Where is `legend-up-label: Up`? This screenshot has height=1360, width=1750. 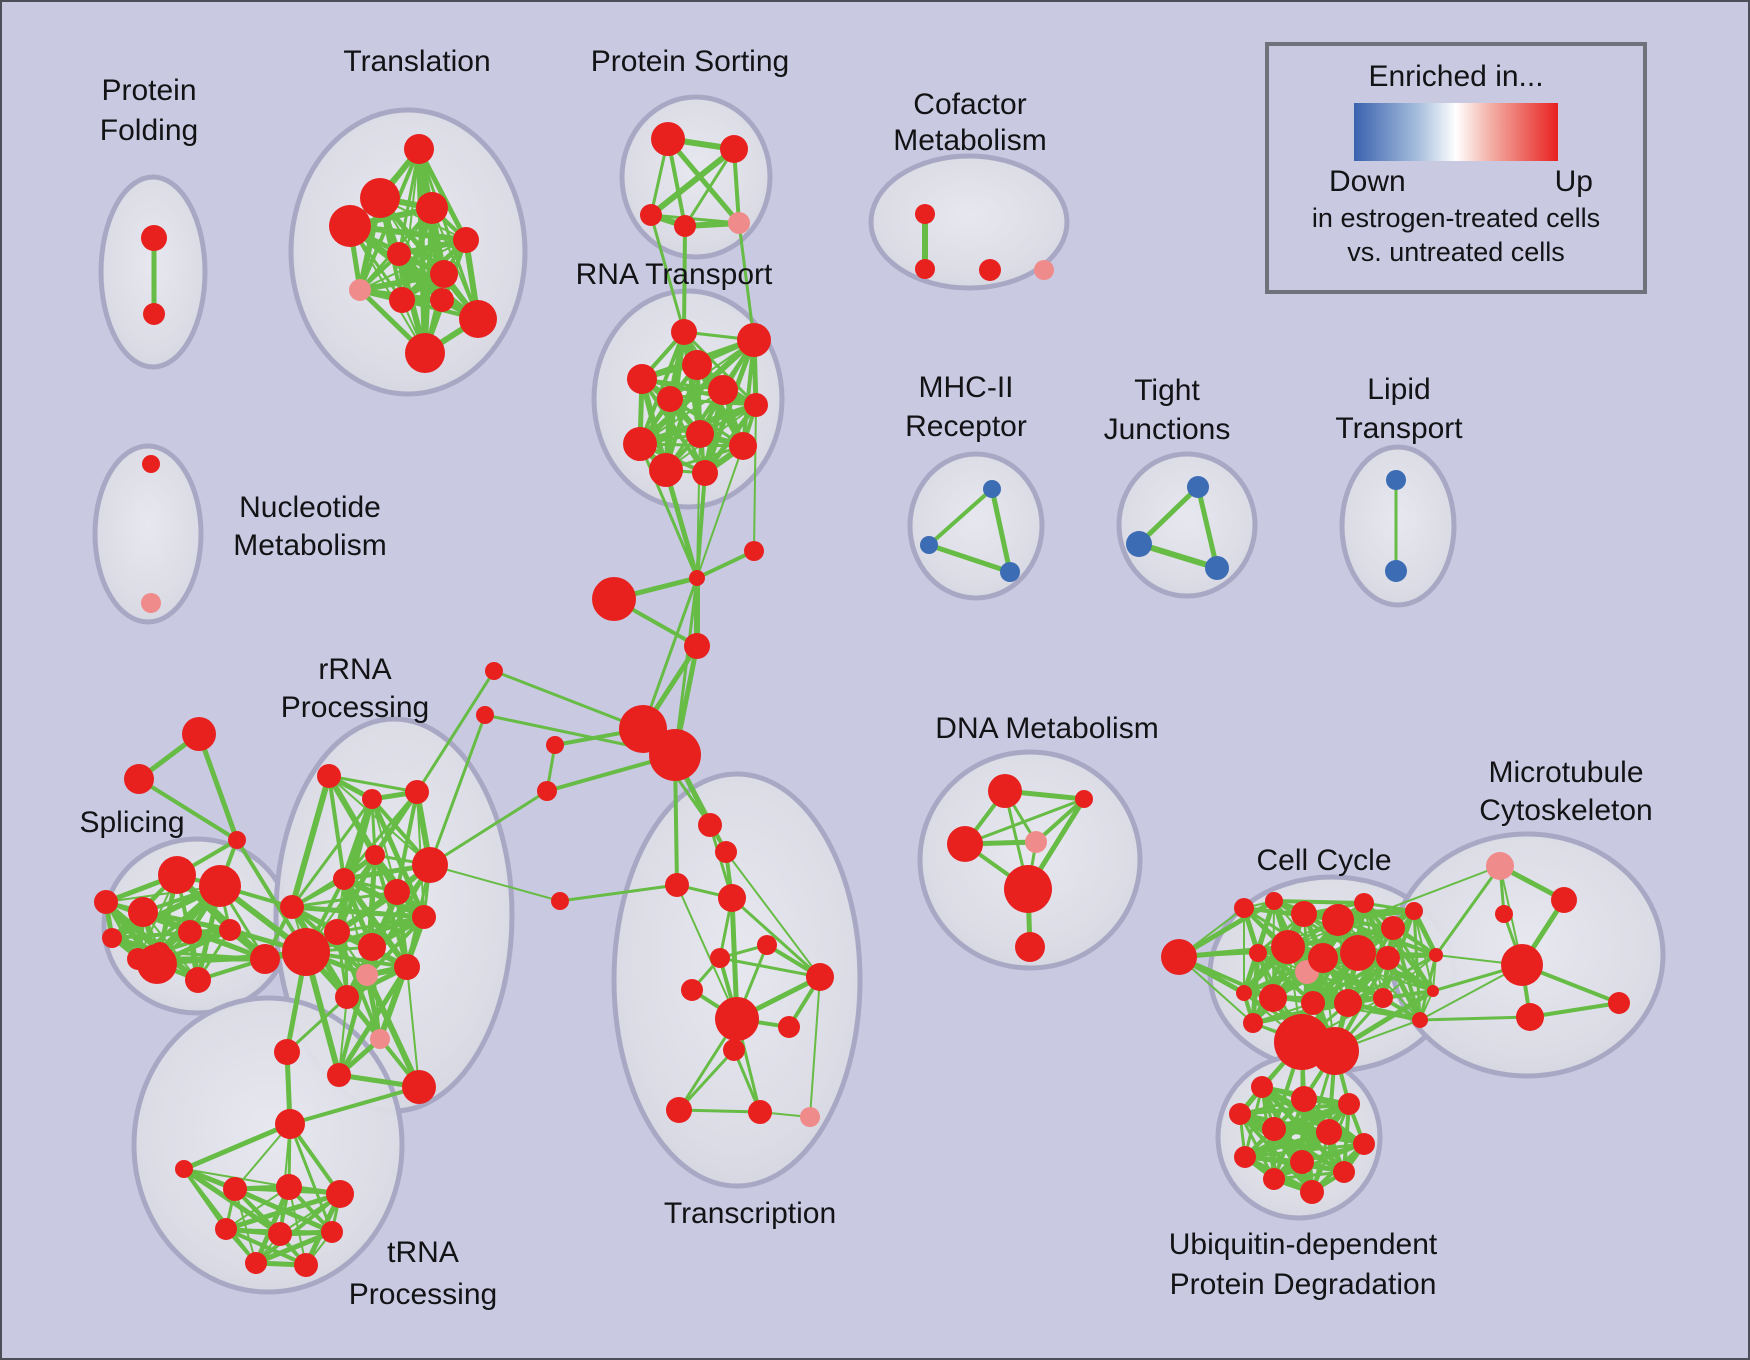
legend-up-label: Up is located at coordinates (1573, 181).